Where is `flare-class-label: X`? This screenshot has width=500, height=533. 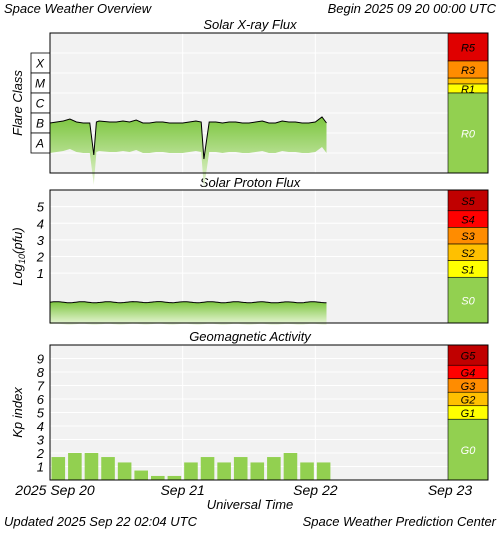
flare-class-label: X is located at coordinates (40, 64).